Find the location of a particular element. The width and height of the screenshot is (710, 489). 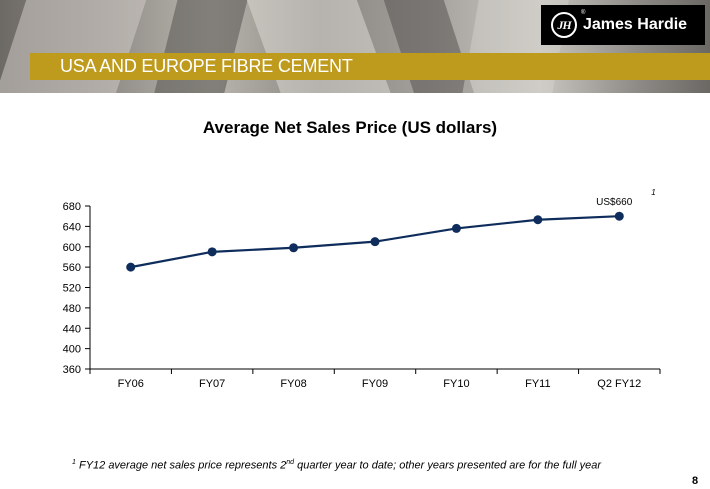

footnote-ordinal-suffix: nd is located at coordinates (290, 462).